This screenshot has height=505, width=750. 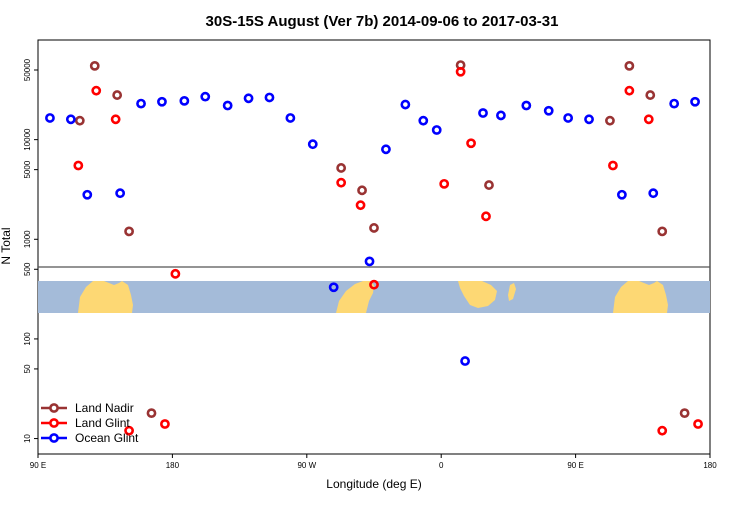 I want to click on y-tick-label: 10, so click(x=27, y=438).